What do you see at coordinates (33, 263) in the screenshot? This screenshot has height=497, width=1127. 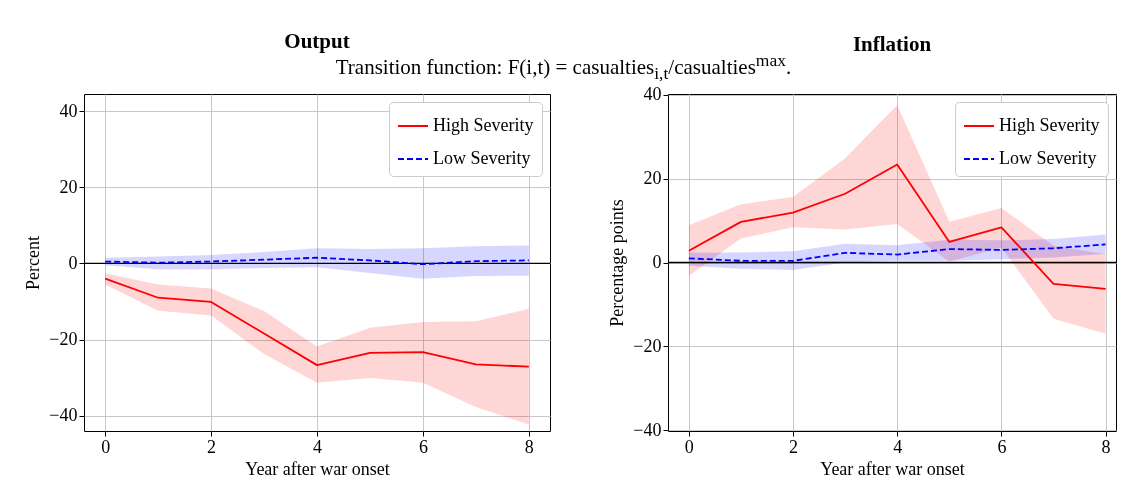 I see `y-axis-title: Percent` at bounding box center [33, 263].